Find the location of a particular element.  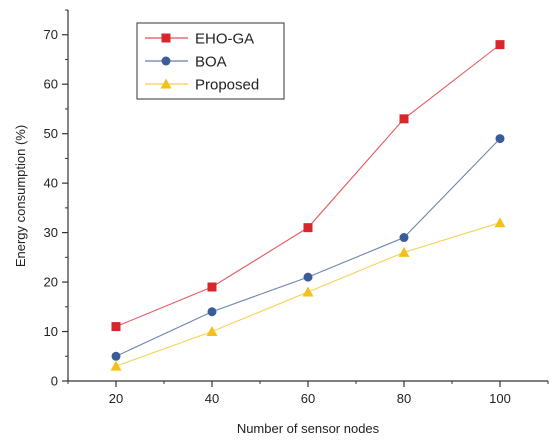

y-axis-title: Energy consumption (%) is located at coordinates (20, 196).